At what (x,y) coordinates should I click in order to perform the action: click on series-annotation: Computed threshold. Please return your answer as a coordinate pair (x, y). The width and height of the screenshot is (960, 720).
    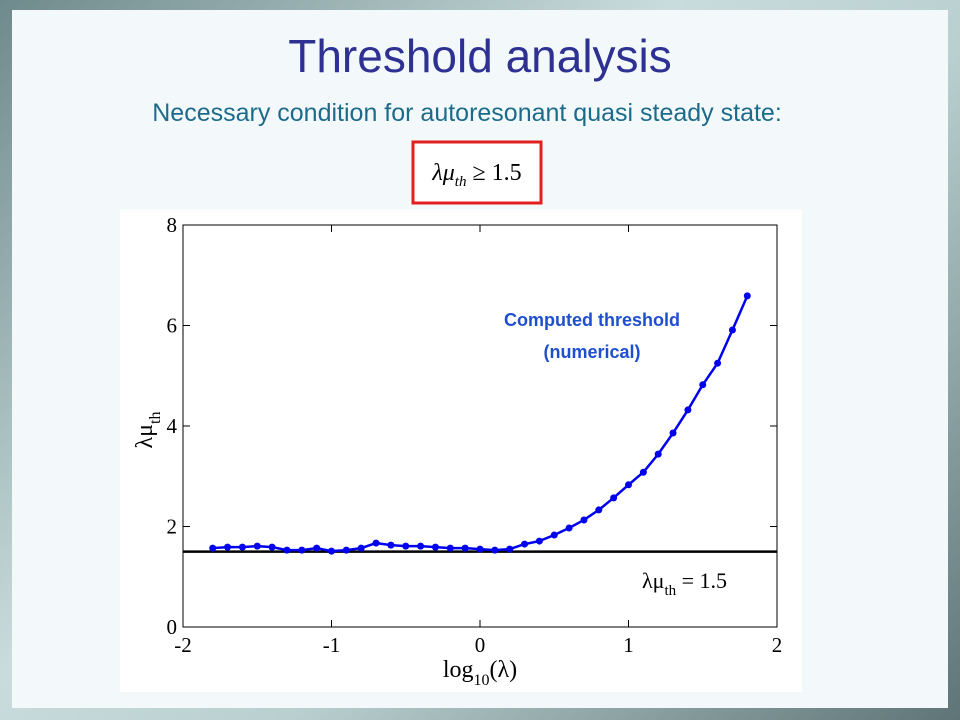
    Looking at the image, I should click on (592, 320).